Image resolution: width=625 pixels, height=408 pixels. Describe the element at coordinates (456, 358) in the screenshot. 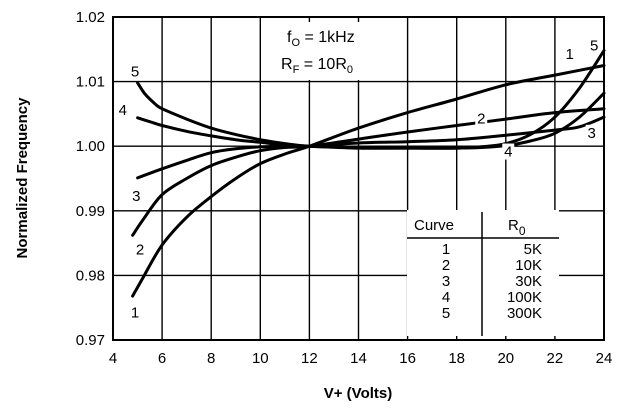

I see `x-tick-label: 18` at that location.